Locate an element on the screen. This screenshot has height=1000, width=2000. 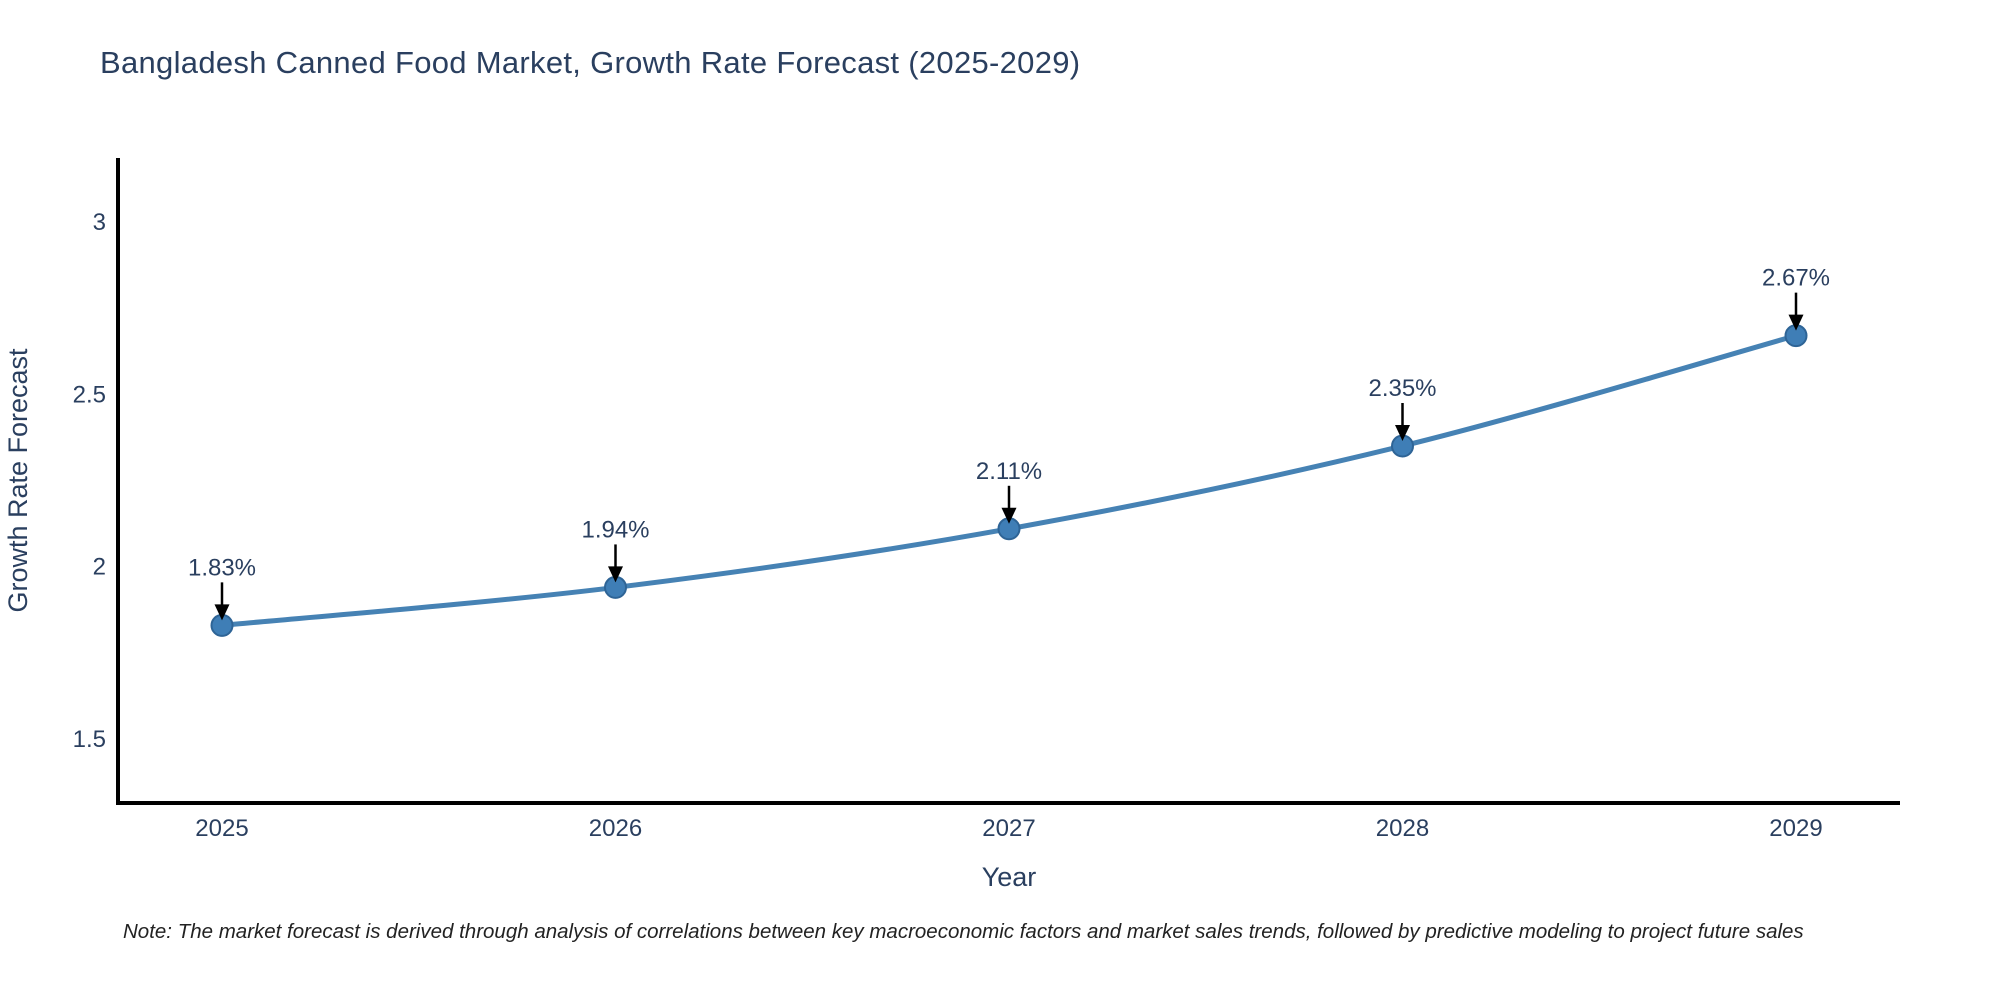
y-tick-label: 1.5 is located at coordinates (89, 739).